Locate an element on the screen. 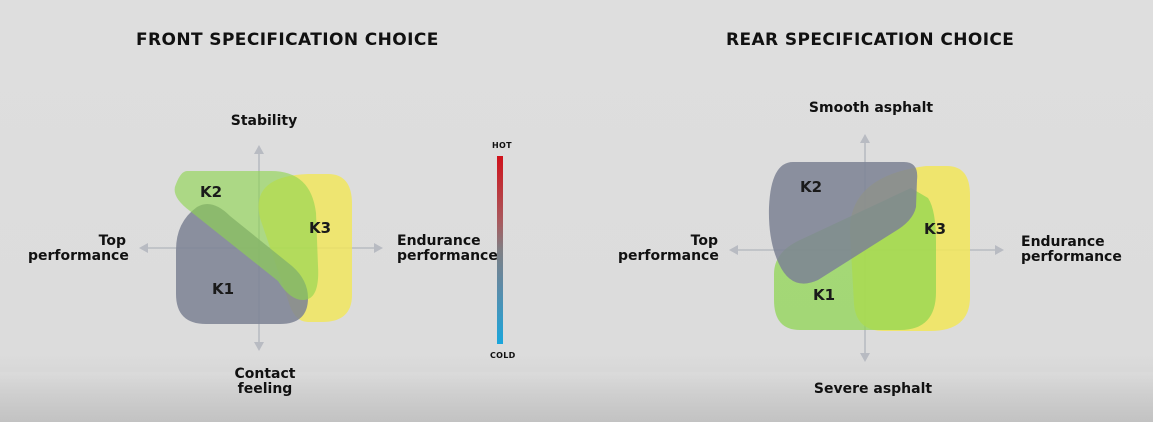  front-axis-bottom-label: Contact feeling is located at coordinates (265, 382).